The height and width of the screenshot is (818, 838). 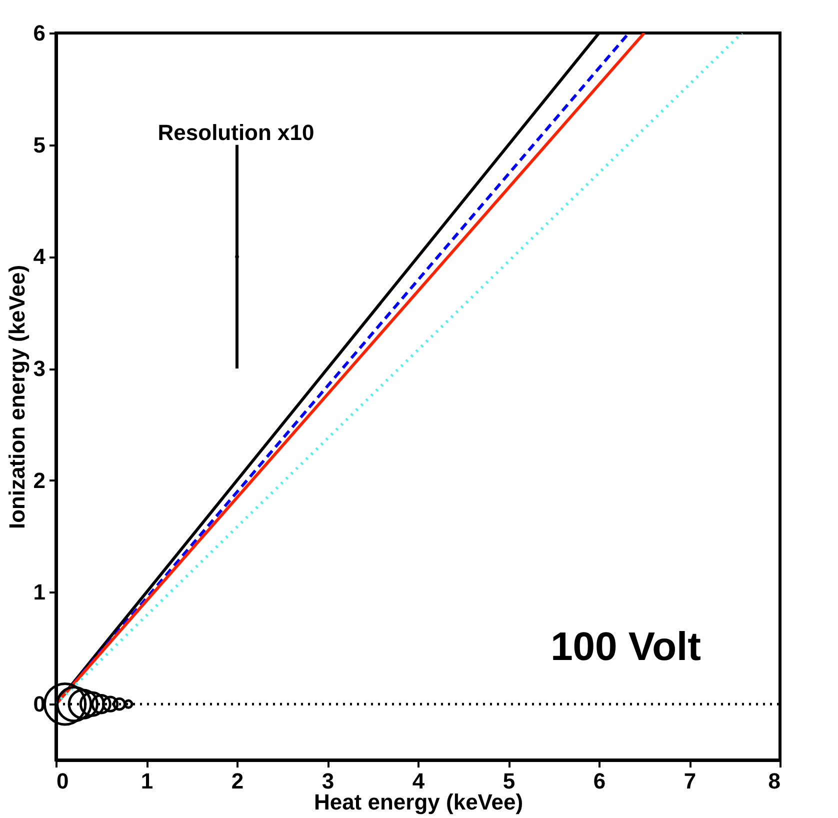 I want to click on x-tick-label: 0, so click(x=62, y=781).